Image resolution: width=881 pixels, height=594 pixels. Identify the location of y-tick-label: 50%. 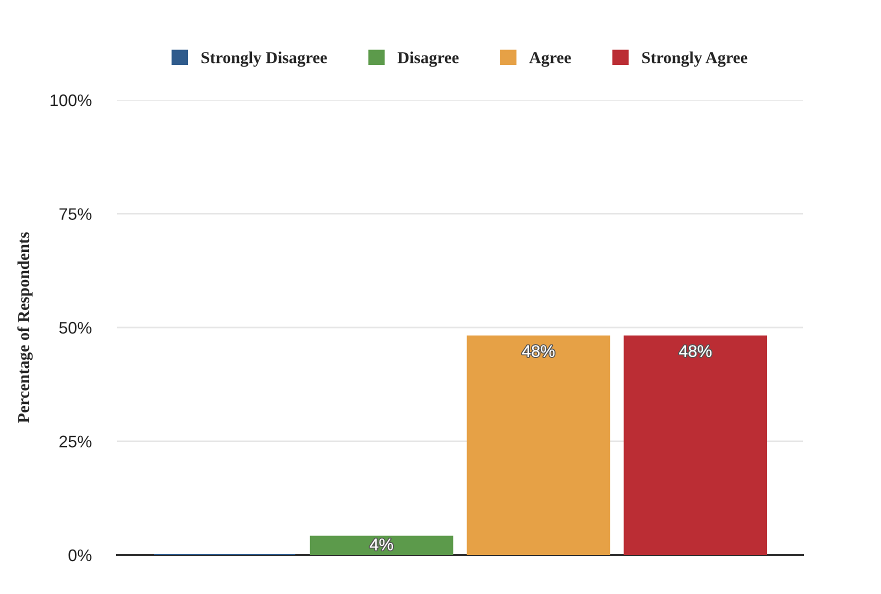
(75, 328).